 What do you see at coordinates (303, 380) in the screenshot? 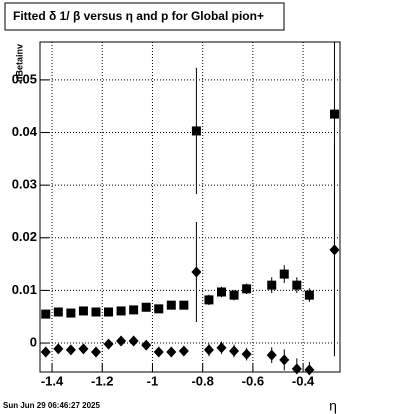
I see `x-tick-label: -0.4` at bounding box center [303, 380].